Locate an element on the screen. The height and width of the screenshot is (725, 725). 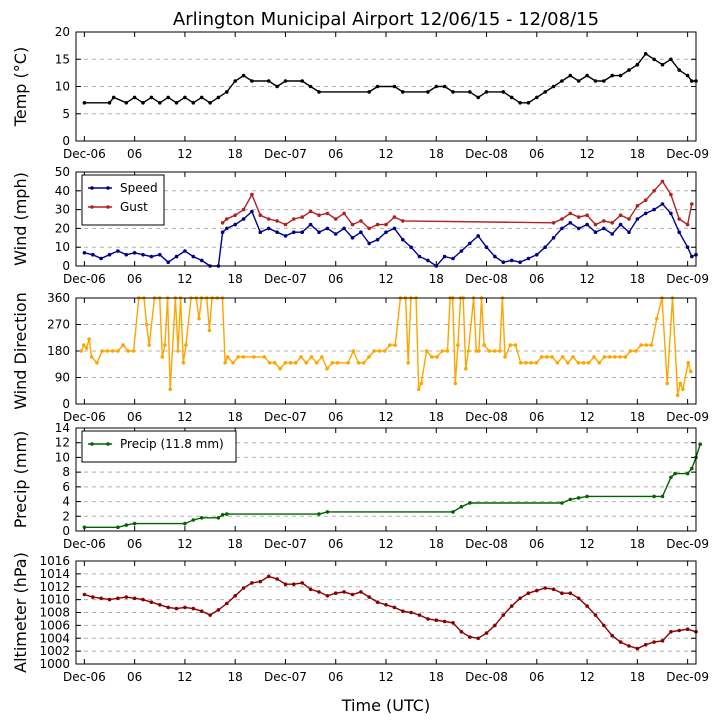
legend-marker is located at coordinates (92, 188).